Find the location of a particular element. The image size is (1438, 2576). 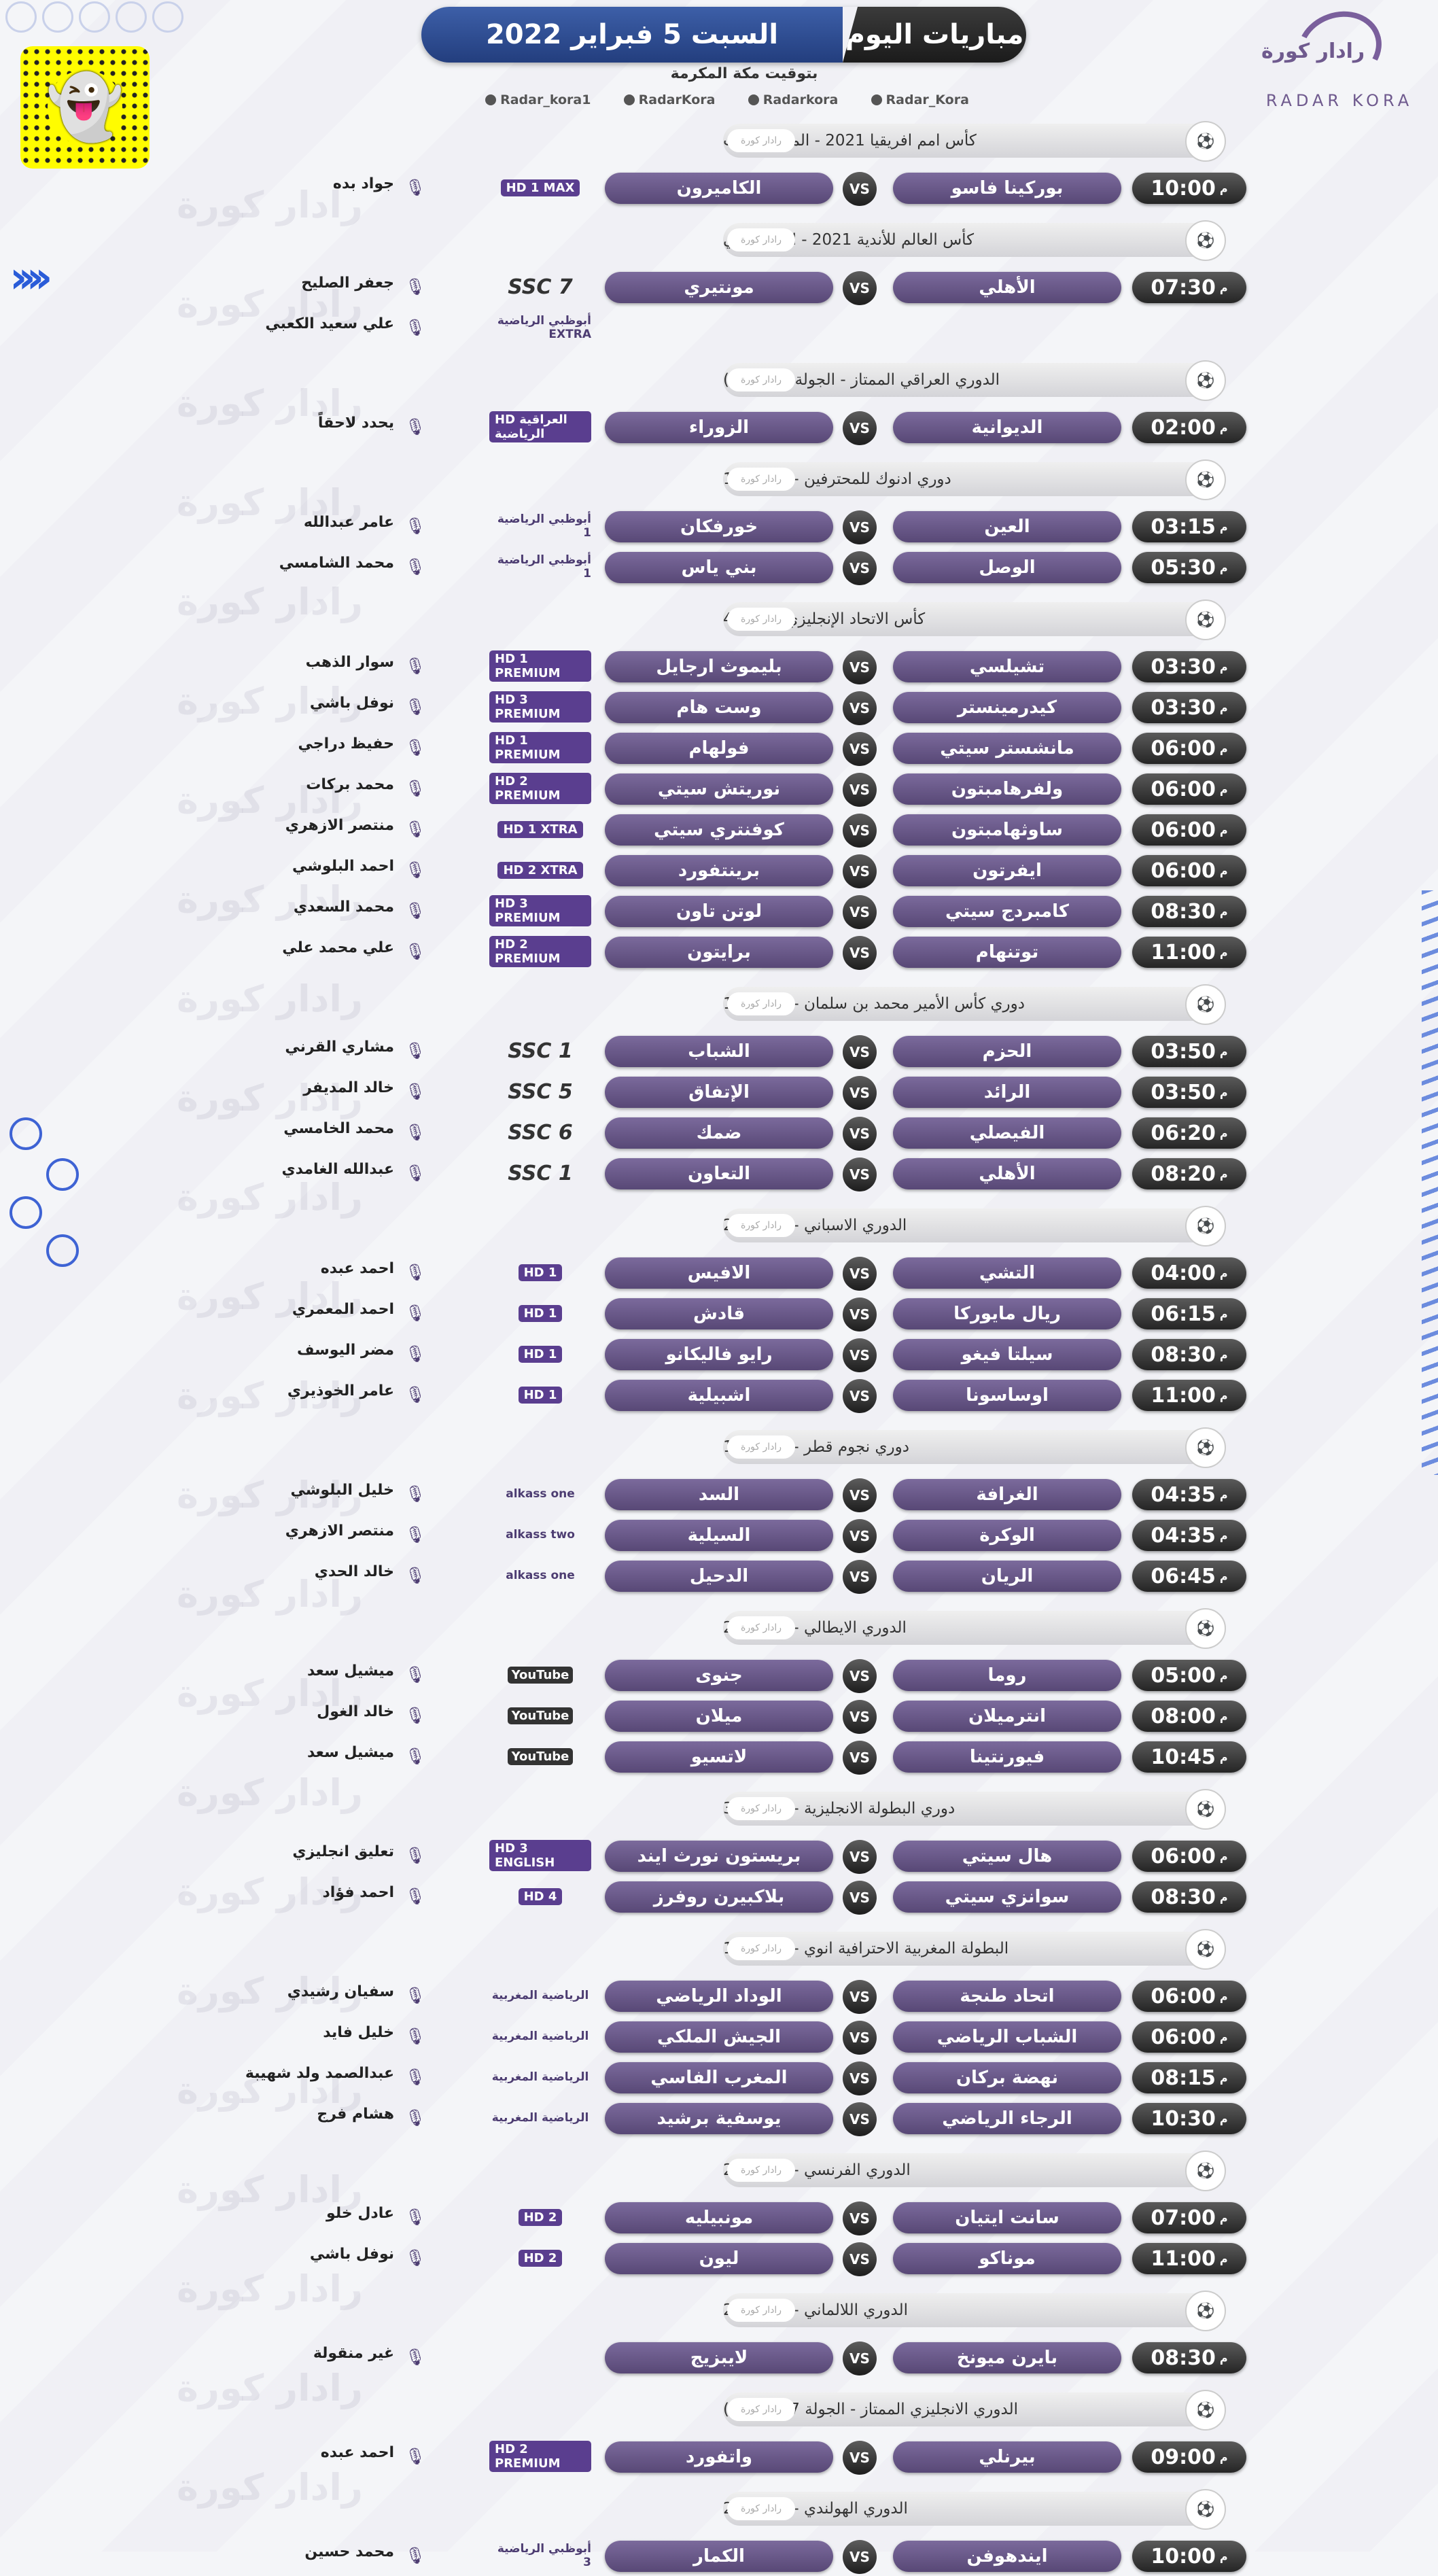

kickoff-time: م 04:00 is located at coordinates (1189, 1273).